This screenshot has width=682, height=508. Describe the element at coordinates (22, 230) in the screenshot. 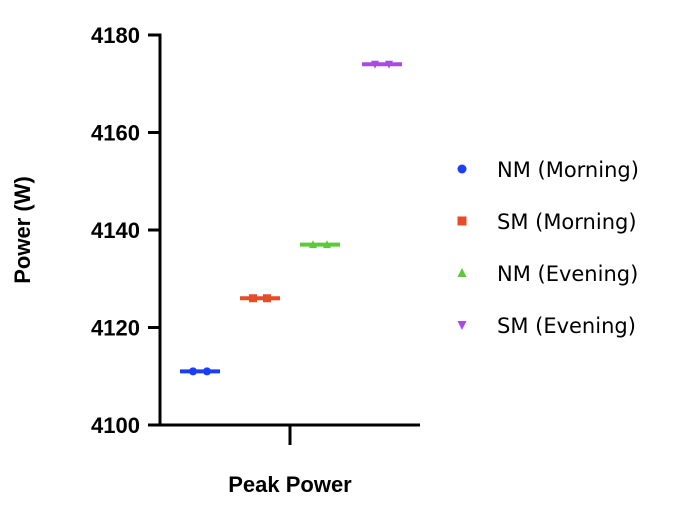

I see `y-axis-title: Power (W)` at that location.